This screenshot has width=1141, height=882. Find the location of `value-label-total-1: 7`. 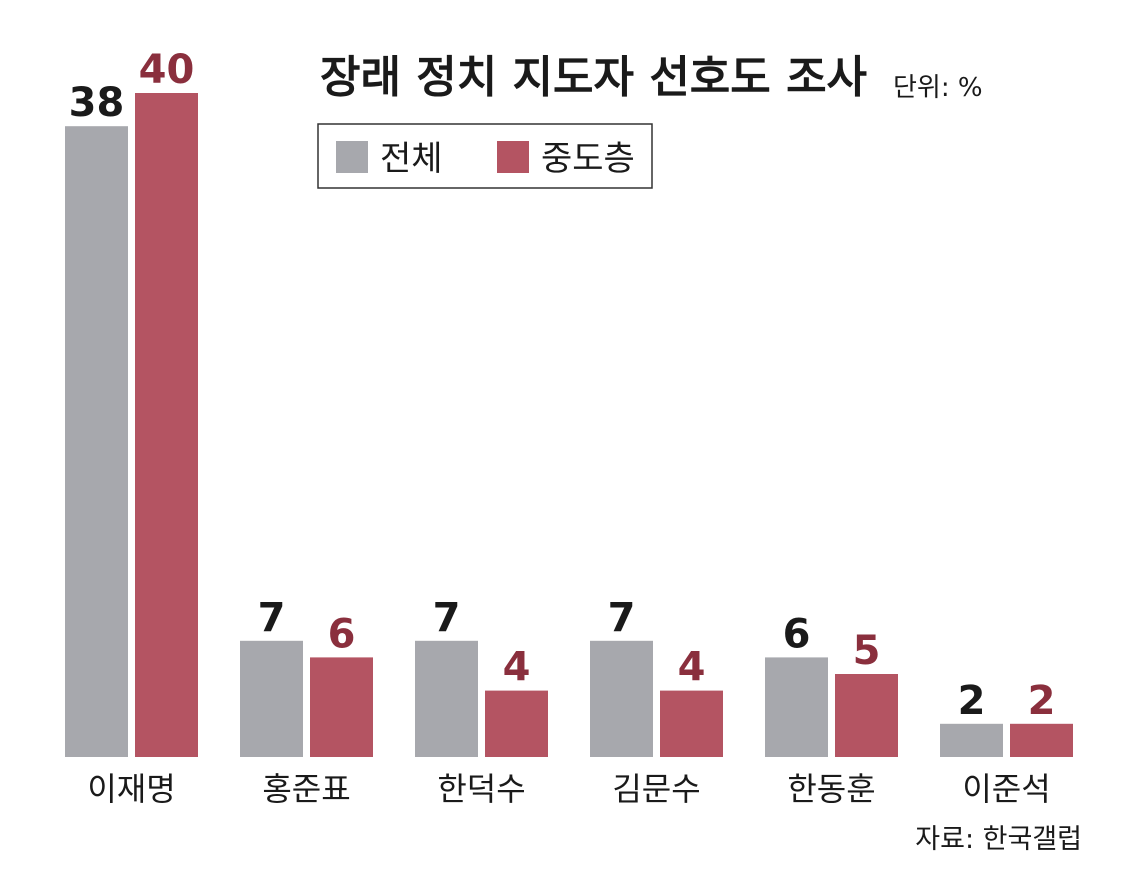

value-label-total-1: 7 is located at coordinates (272, 618).